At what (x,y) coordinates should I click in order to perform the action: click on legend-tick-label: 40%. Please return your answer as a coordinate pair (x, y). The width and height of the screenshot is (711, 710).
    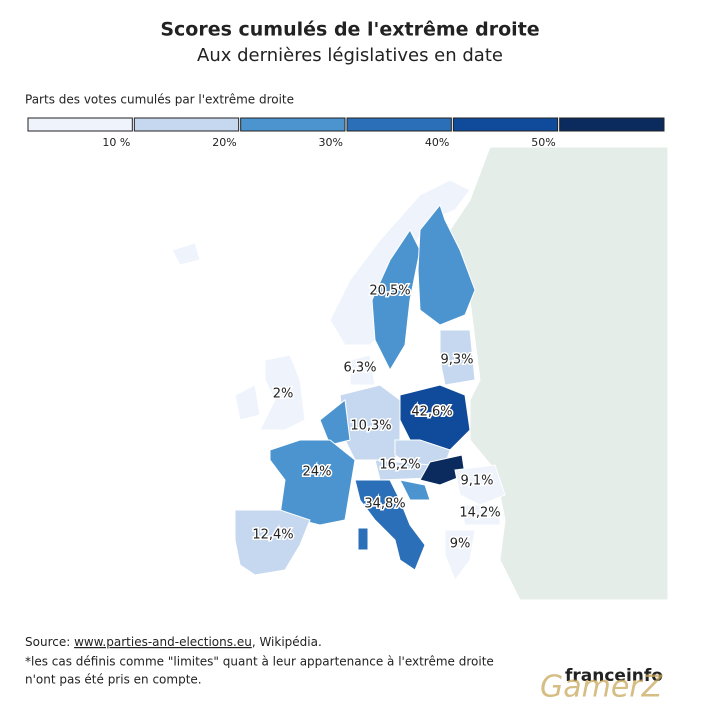
    Looking at the image, I should click on (437, 142).